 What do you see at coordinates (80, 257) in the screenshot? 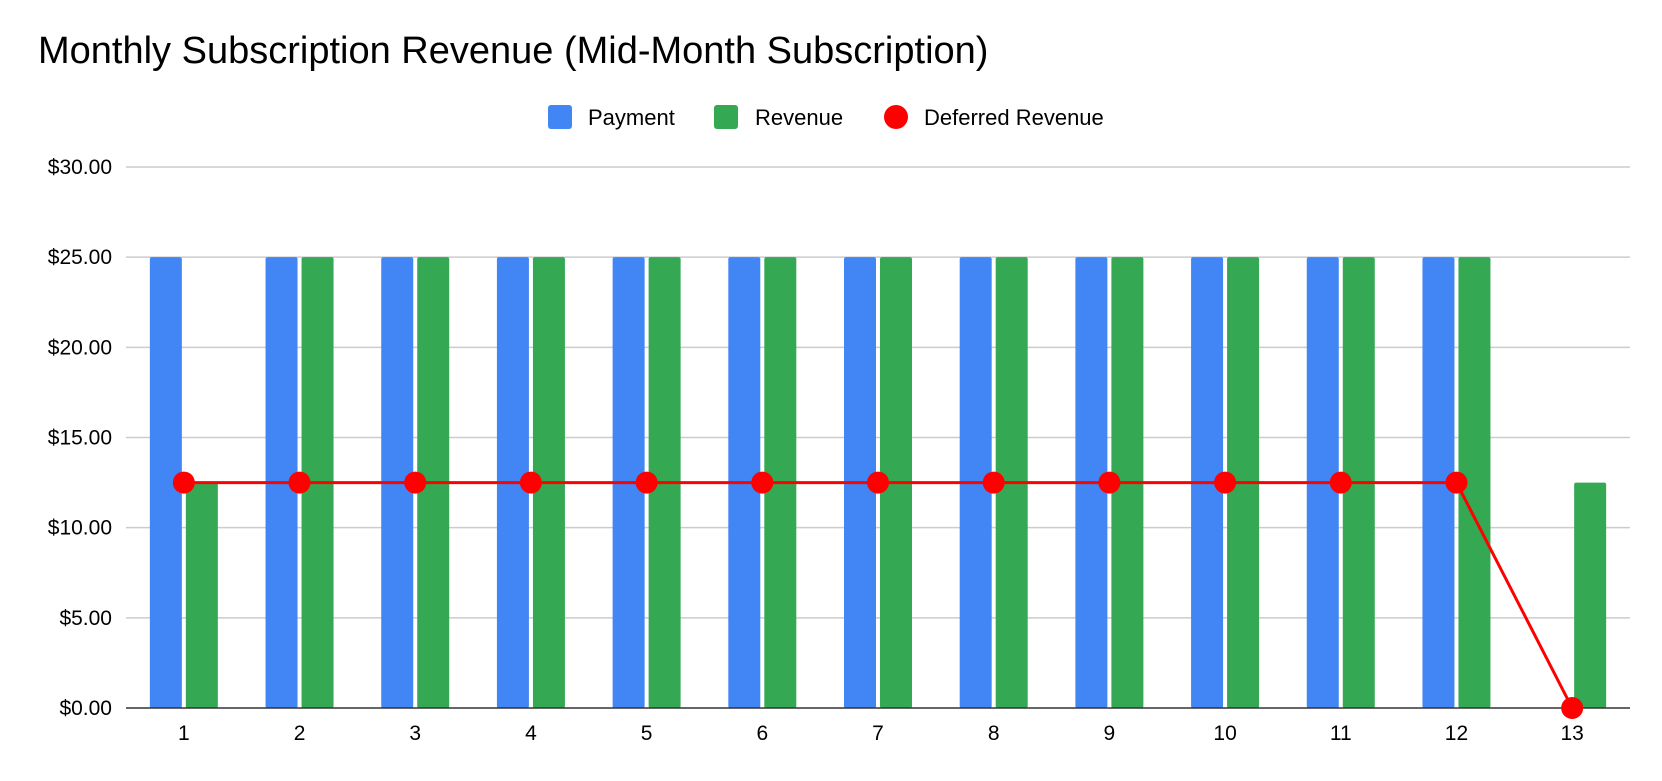
I see `y-tick-label: $25.00` at bounding box center [80, 257].